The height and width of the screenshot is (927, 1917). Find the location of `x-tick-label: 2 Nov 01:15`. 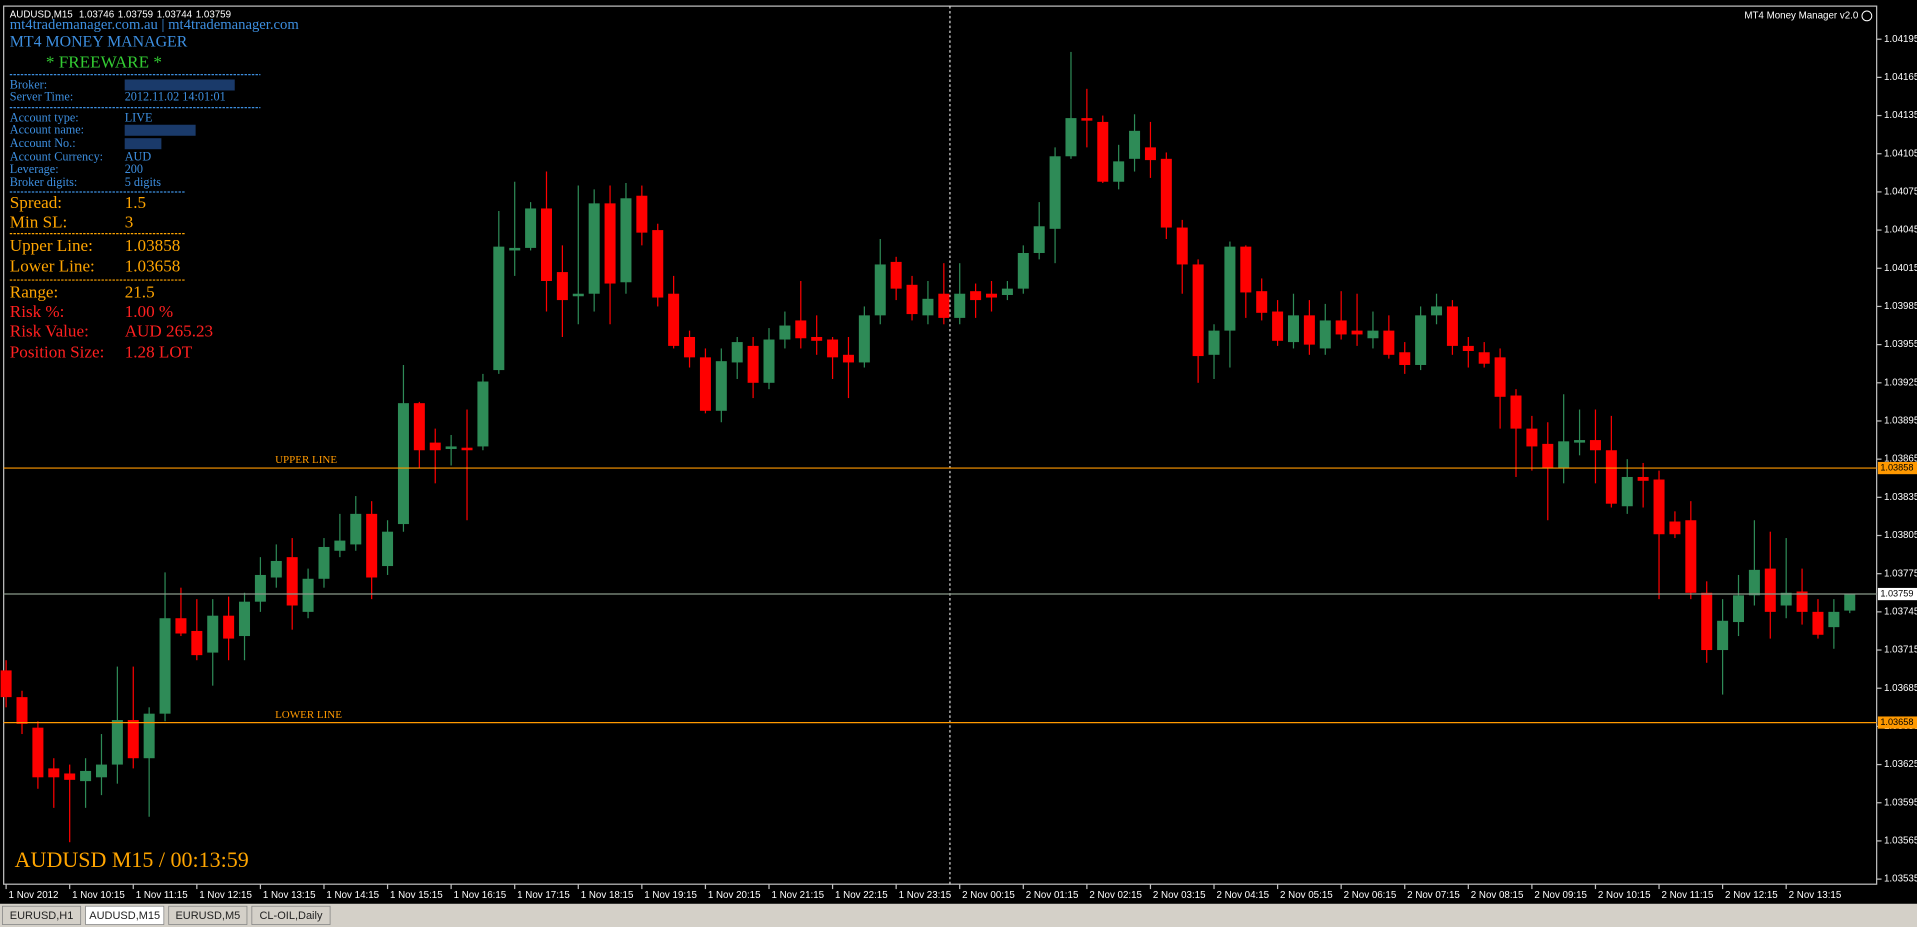

x-tick-label: 2 Nov 01:15 is located at coordinates (1052, 895).